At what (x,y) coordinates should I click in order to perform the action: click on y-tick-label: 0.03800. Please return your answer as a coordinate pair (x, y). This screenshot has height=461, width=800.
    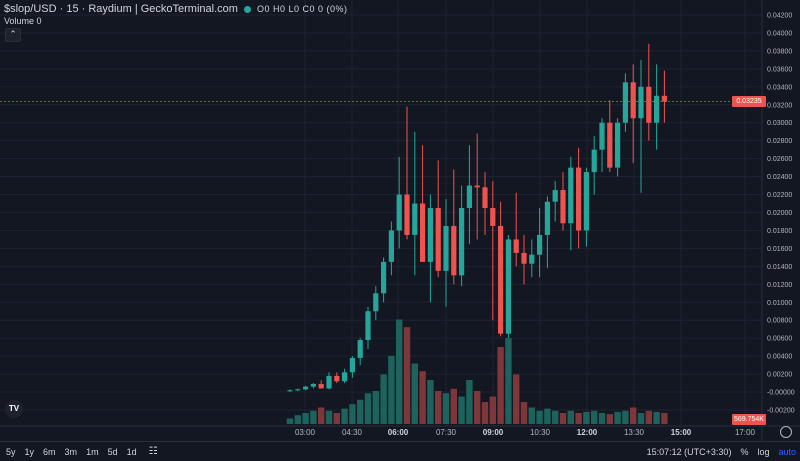
    Looking at the image, I should click on (779, 51).